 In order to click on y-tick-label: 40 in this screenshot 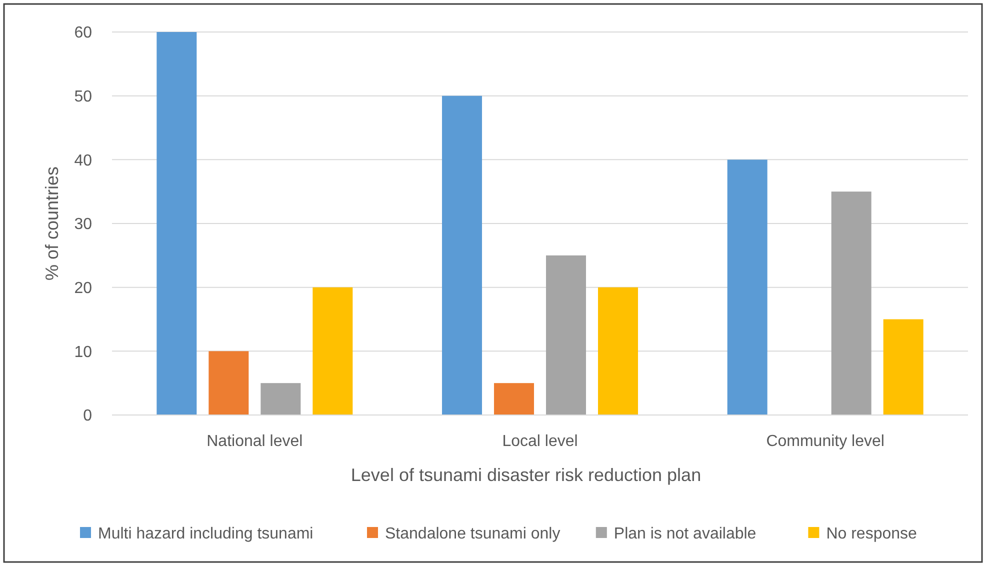, I will do `click(83, 161)`.